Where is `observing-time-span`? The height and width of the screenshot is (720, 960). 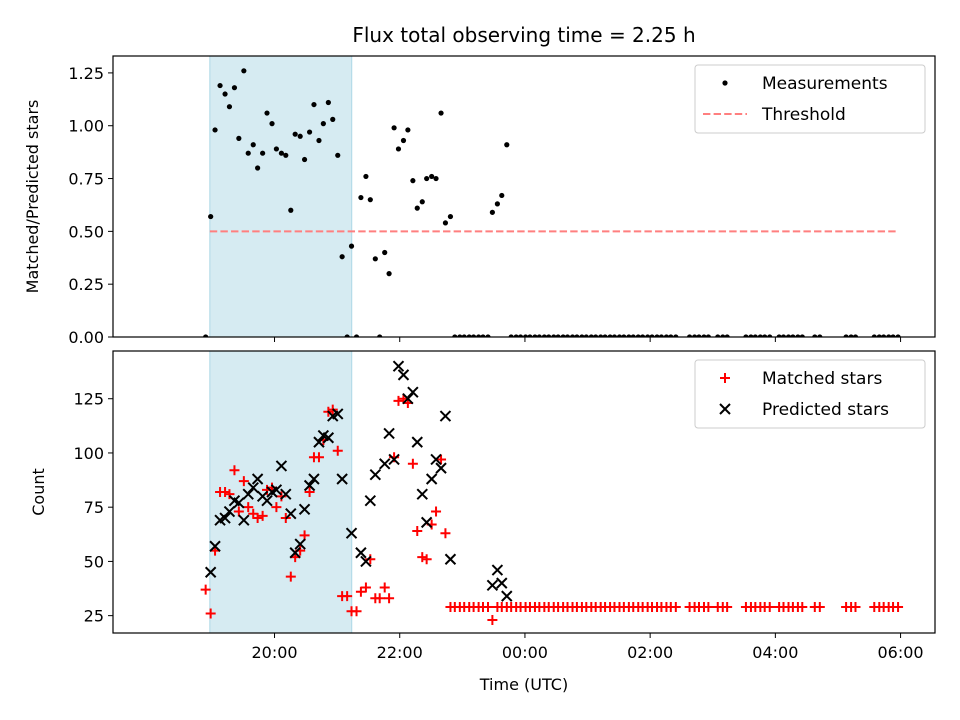
observing-time-span is located at coordinates (281, 196).